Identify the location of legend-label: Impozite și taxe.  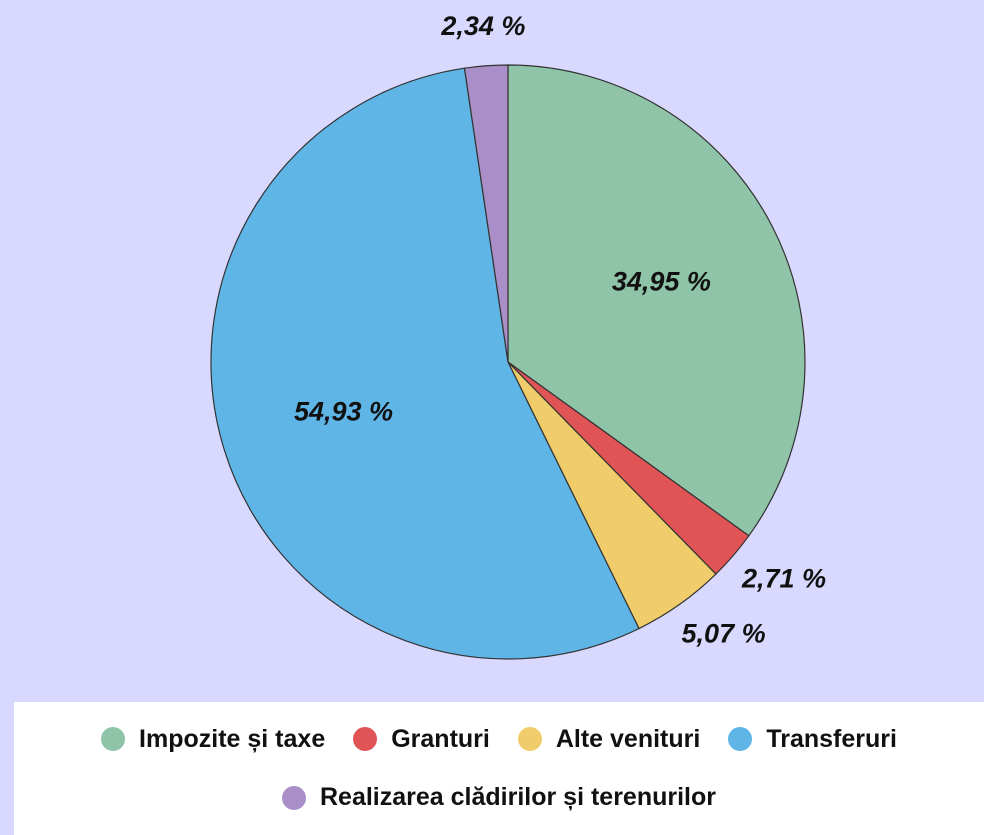
(232, 738).